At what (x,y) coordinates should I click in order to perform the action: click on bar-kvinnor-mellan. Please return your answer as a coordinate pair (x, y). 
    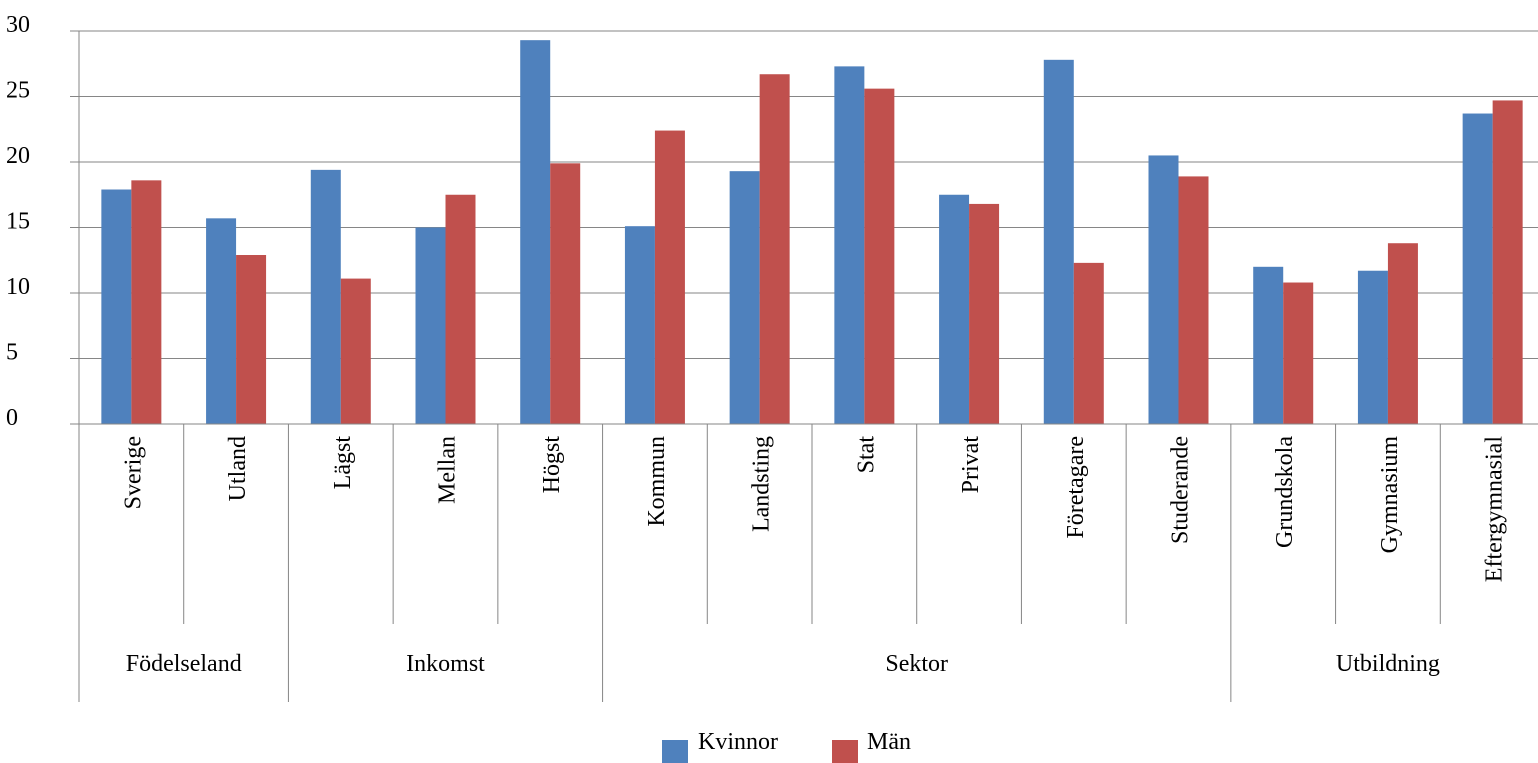
    Looking at the image, I should click on (430, 325).